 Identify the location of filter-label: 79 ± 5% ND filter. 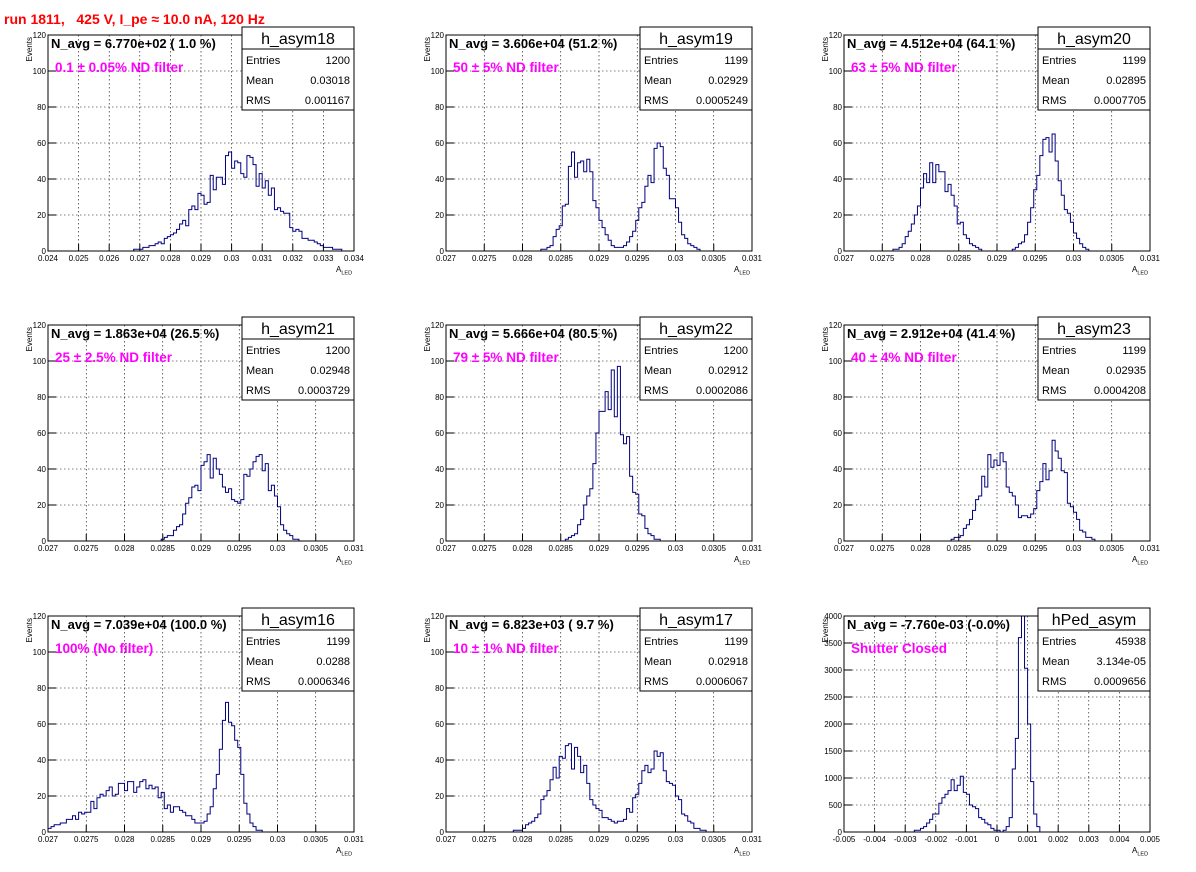
(506, 357).